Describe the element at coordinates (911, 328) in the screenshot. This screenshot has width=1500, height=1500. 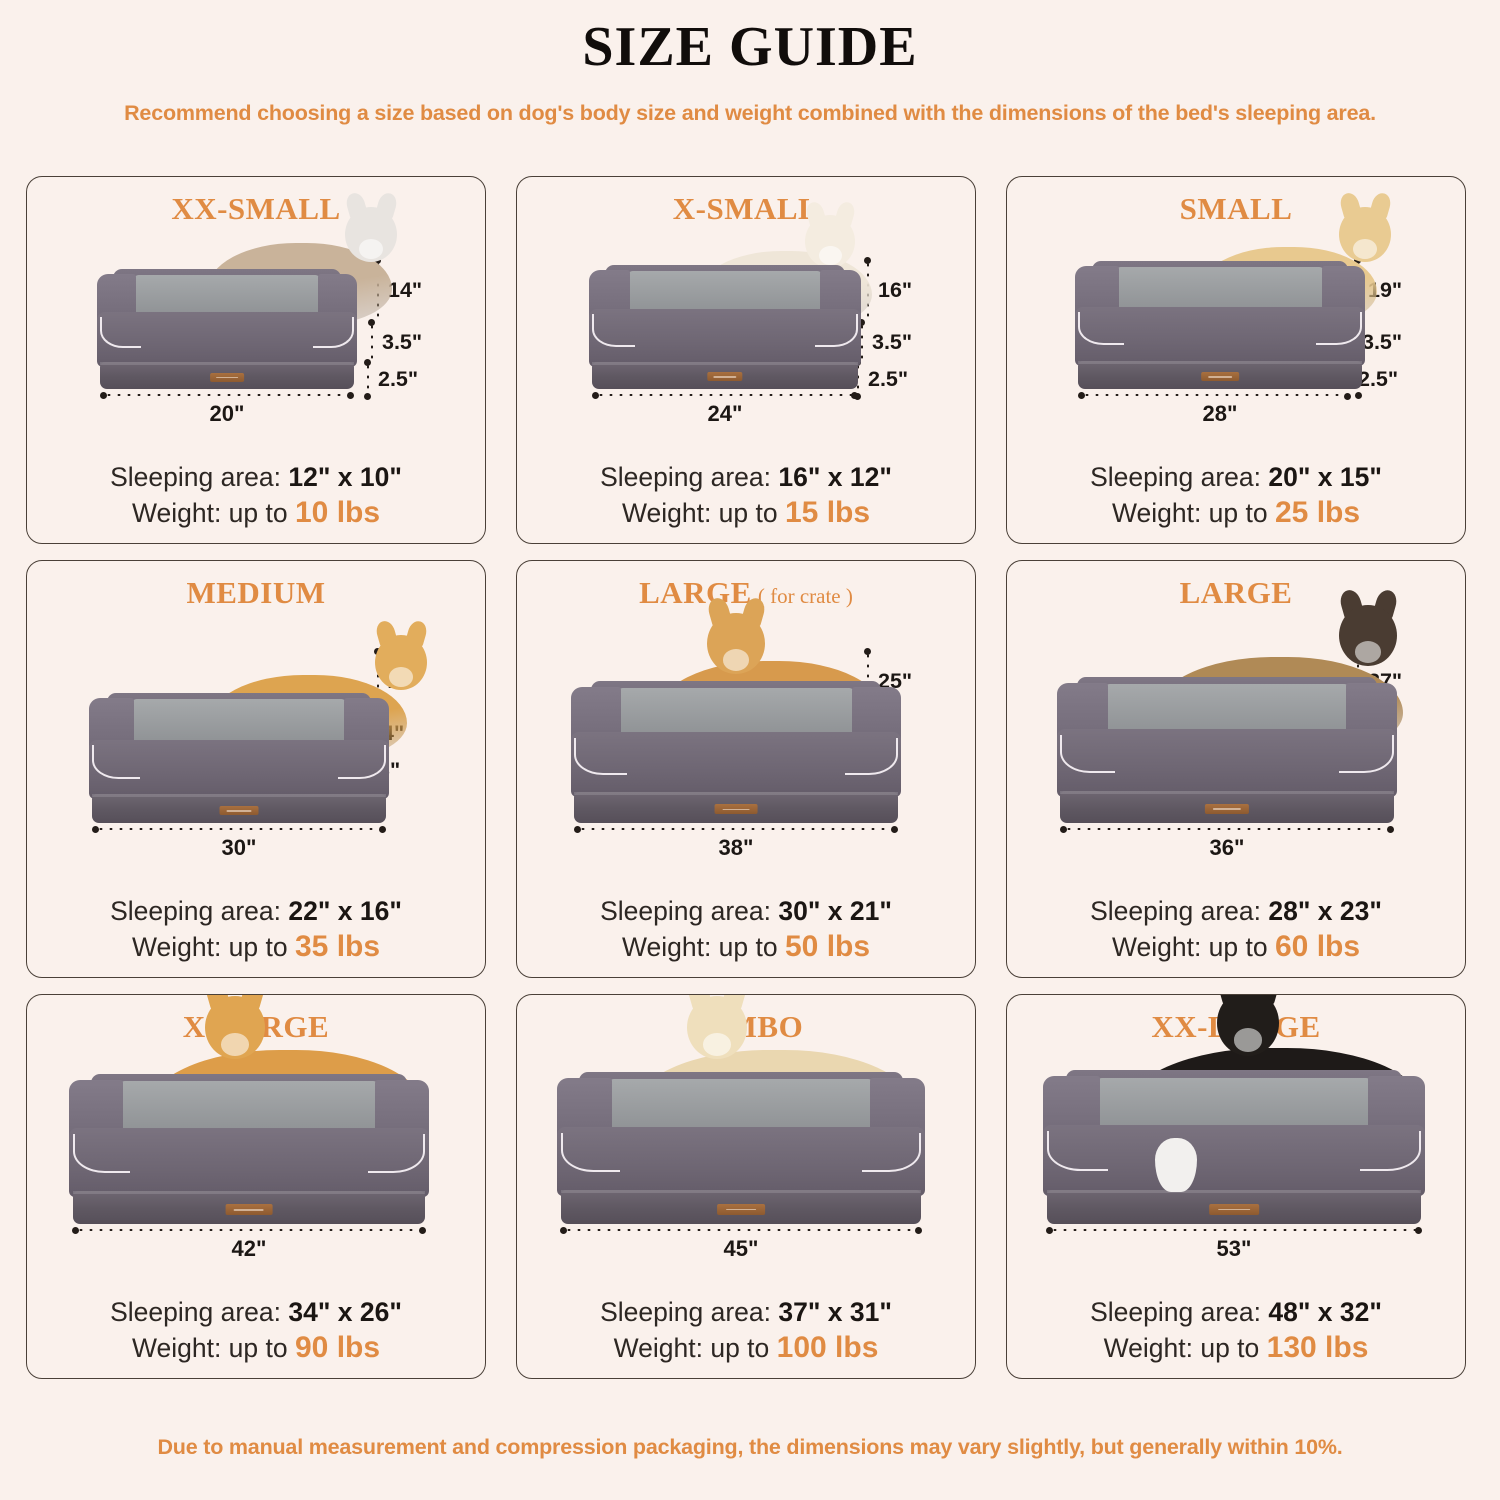
I see `height-dimensions: 16" 3.5" 2.5"` at that location.